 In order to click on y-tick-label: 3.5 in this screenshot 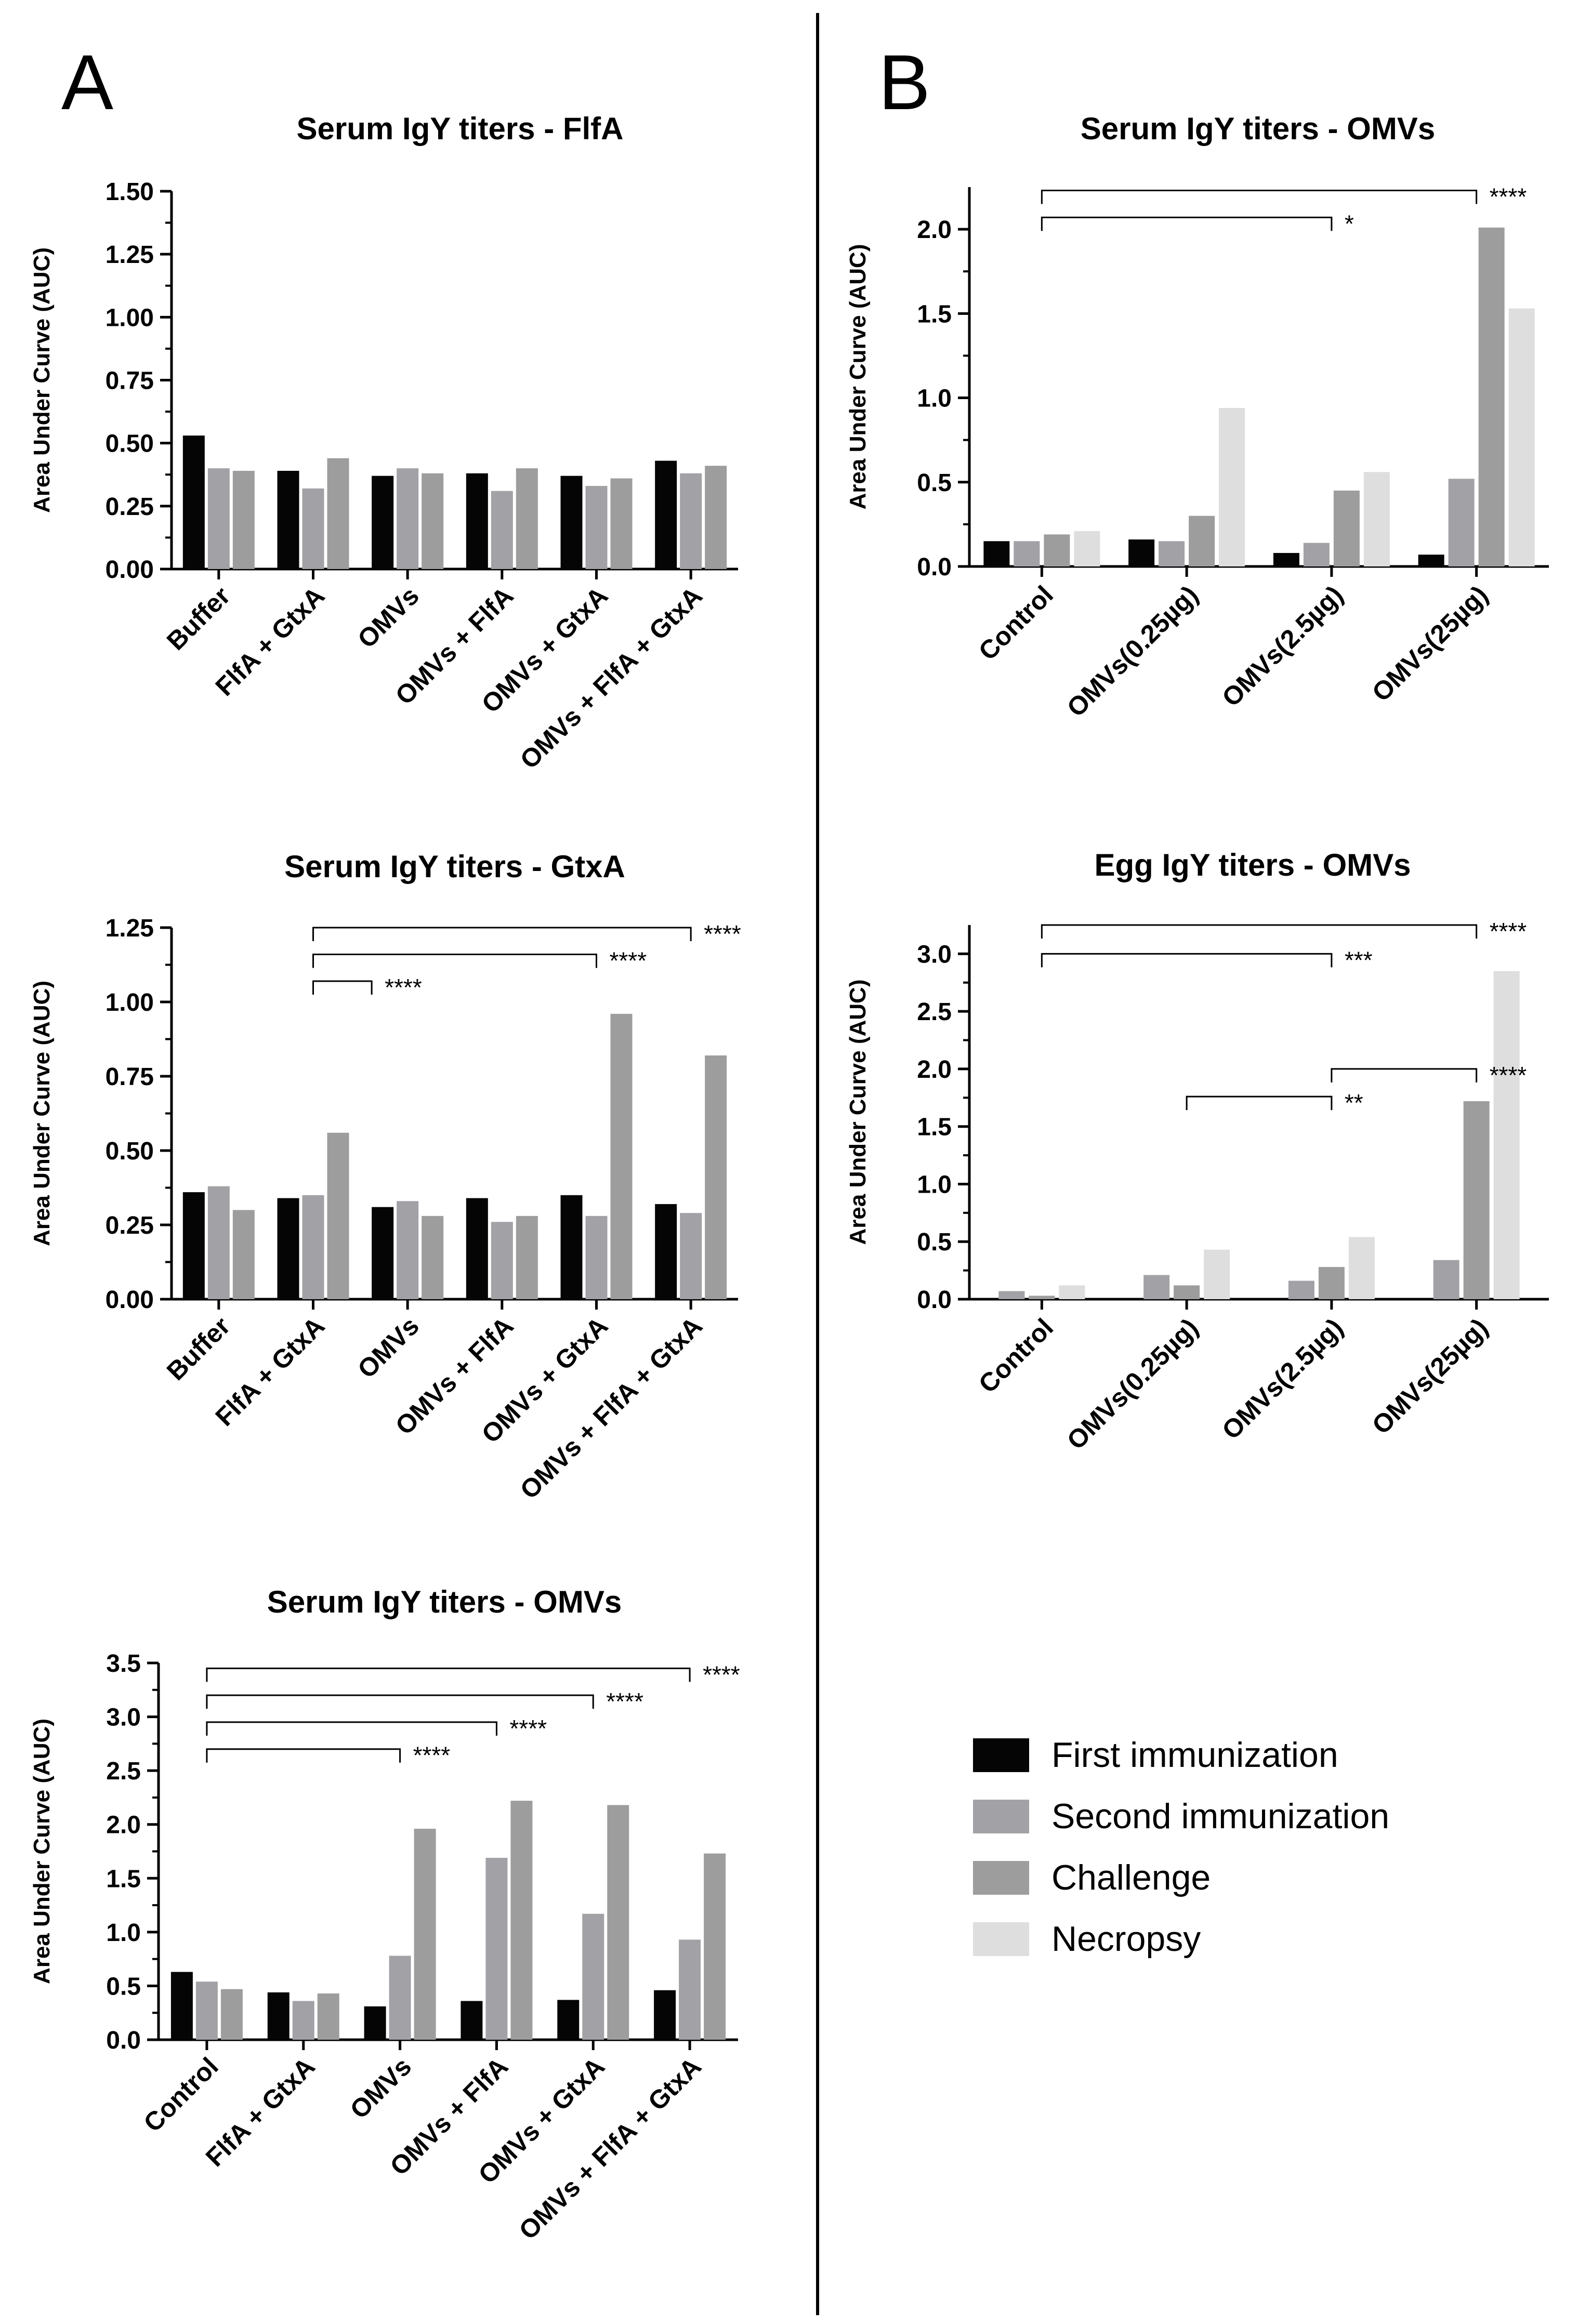, I will do `click(123, 1664)`.